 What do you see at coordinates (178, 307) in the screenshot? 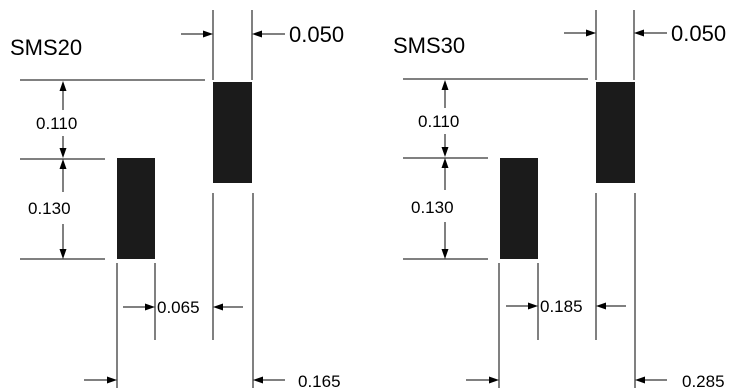
I see `dimension-label: 0.065` at bounding box center [178, 307].